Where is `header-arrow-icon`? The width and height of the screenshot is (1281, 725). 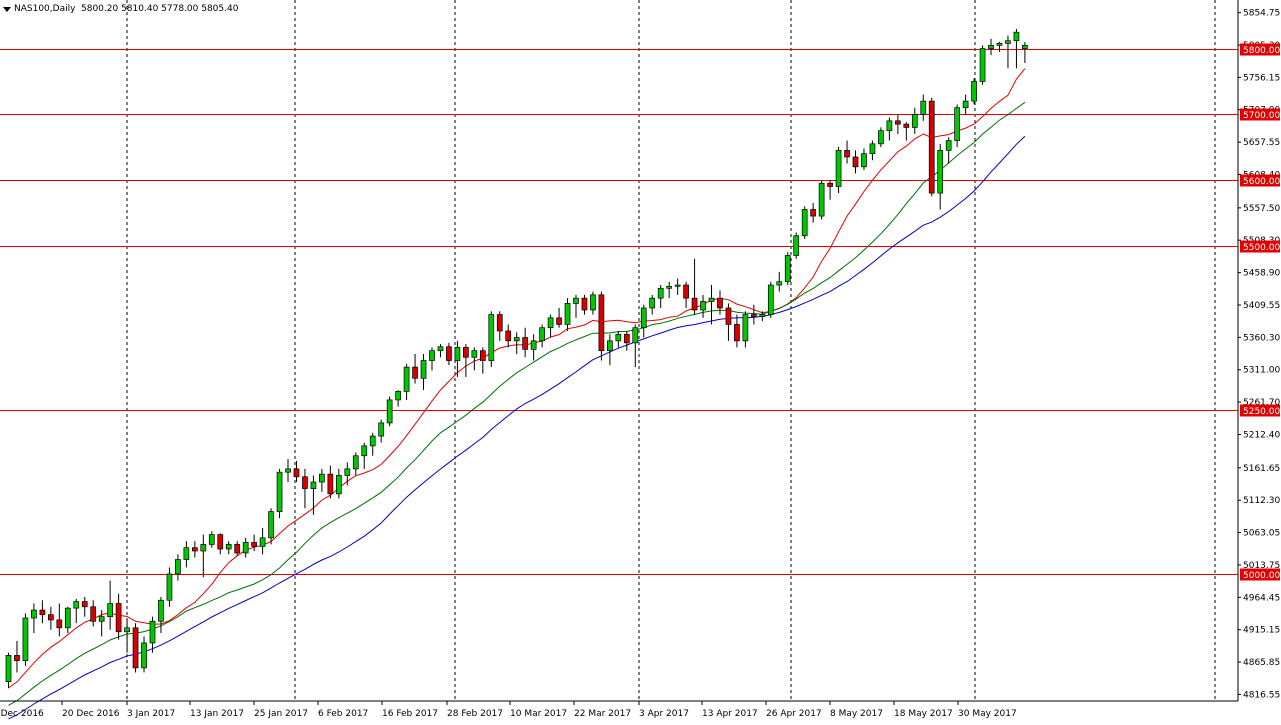 header-arrow-icon is located at coordinates (7, 9).